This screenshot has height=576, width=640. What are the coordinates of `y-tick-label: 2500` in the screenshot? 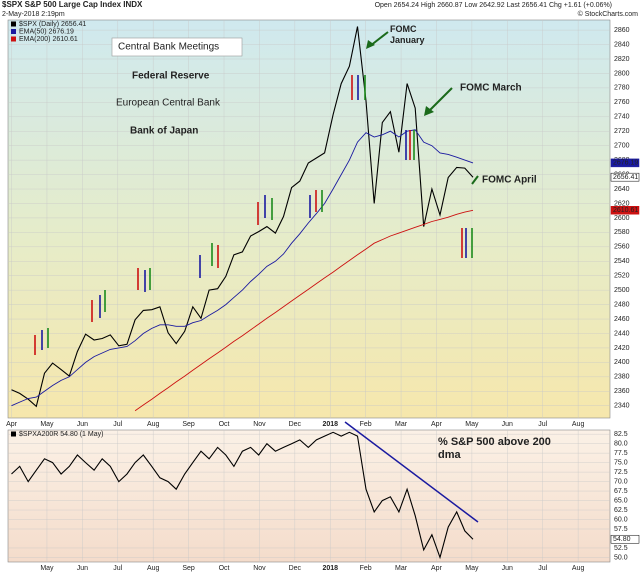 It's located at (622, 290).